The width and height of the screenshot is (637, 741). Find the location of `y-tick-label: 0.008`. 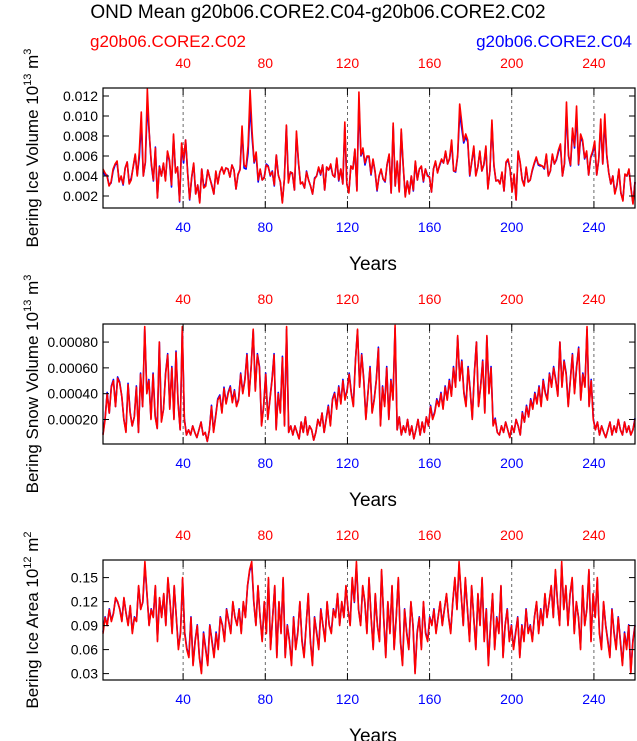

y-tick-label: 0.008 is located at coordinates (80, 136).